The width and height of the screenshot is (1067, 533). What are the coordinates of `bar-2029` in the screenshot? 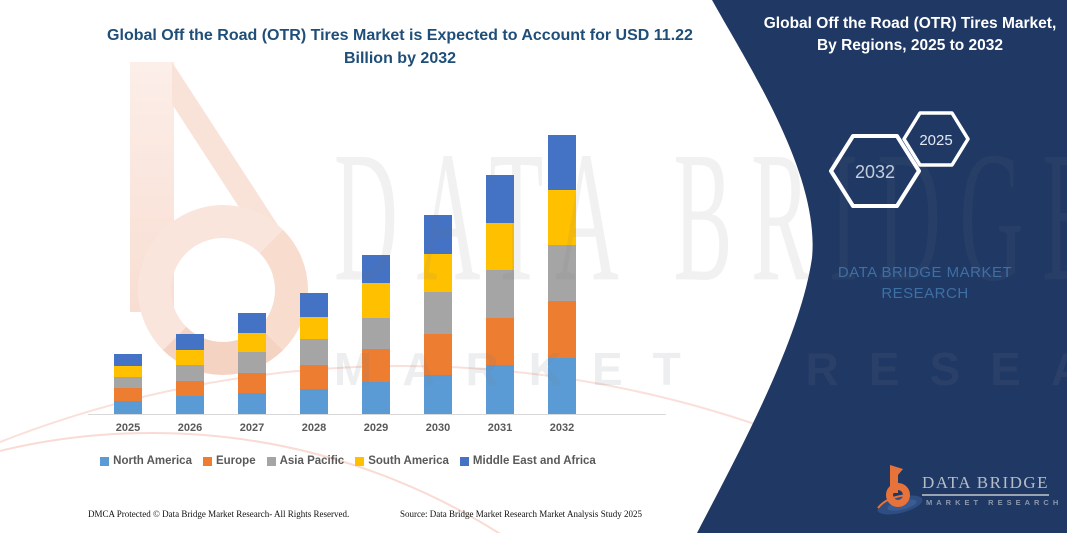 It's located at (376, 334).